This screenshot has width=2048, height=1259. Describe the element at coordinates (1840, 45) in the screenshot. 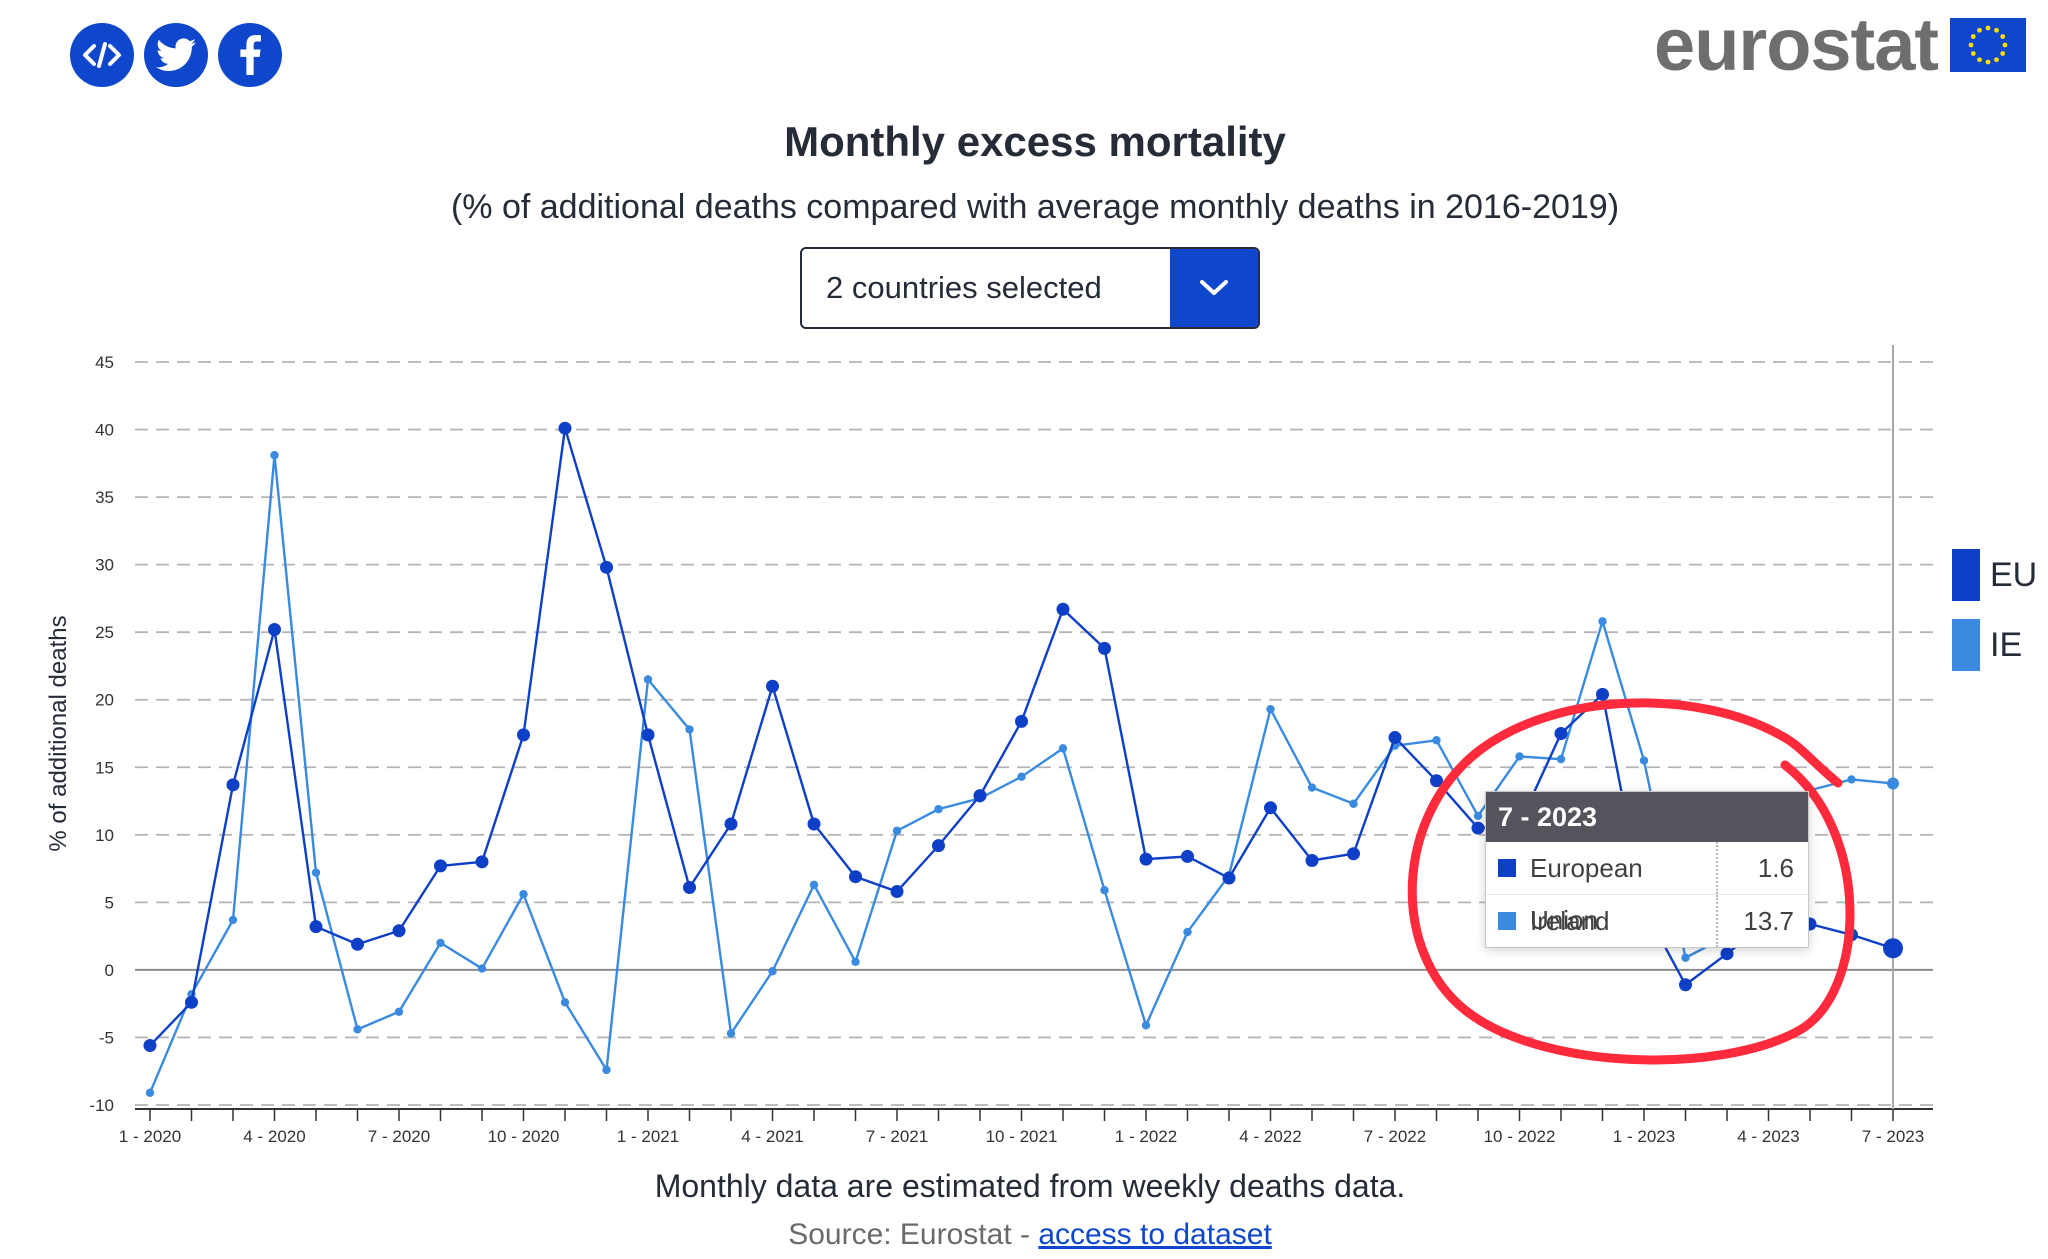

I see `eurostat-logo: eurostat` at that location.